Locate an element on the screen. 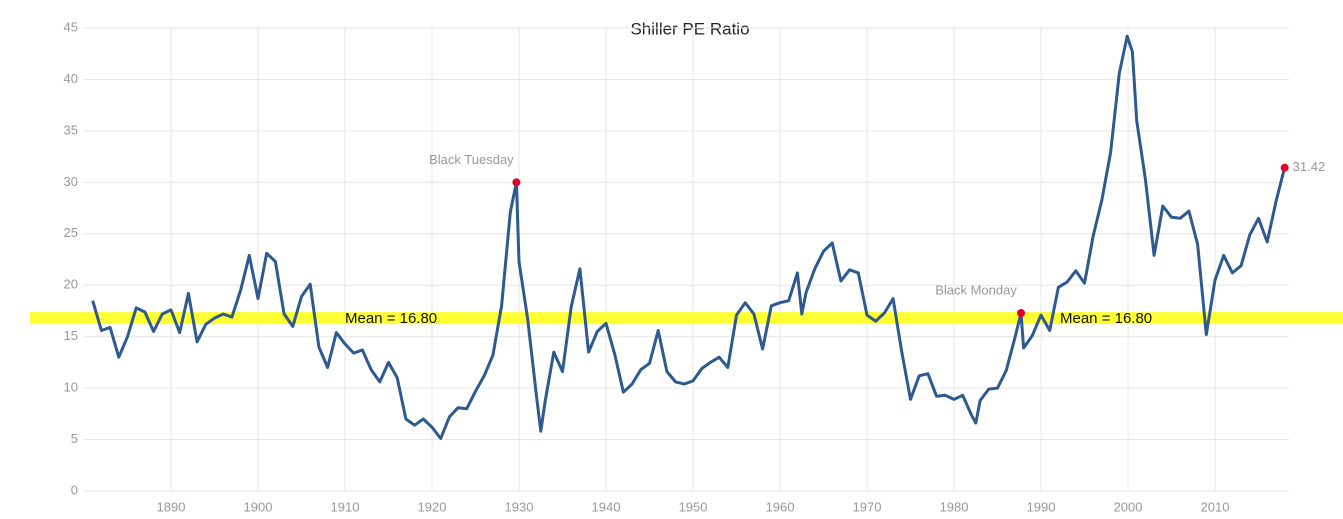 The height and width of the screenshot is (519, 1343). y-tick-label: 15 is located at coordinates (71, 335).